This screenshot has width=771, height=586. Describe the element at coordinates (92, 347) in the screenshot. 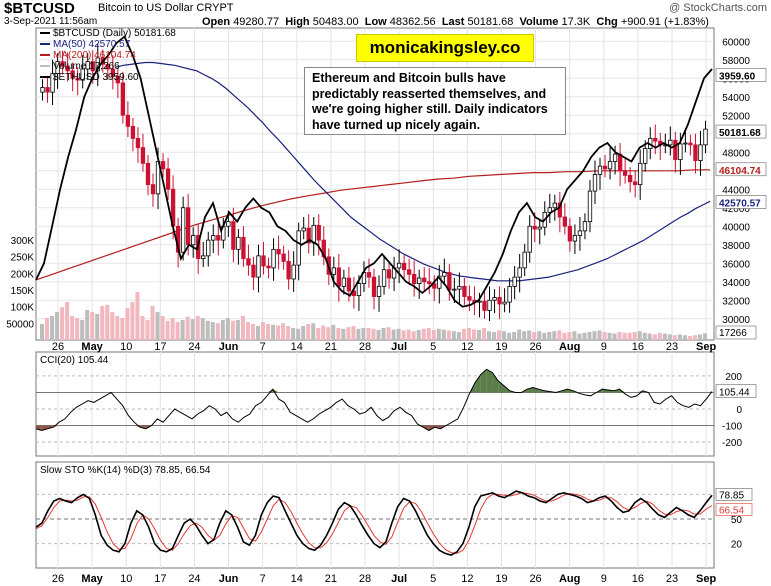

I see `x-tick-label: May` at that location.